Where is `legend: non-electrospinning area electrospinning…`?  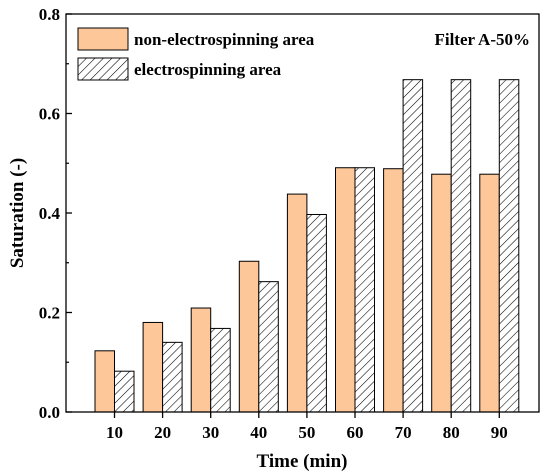
legend: non-electrospinning area electrospinning… is located at coordinates (196, 54).